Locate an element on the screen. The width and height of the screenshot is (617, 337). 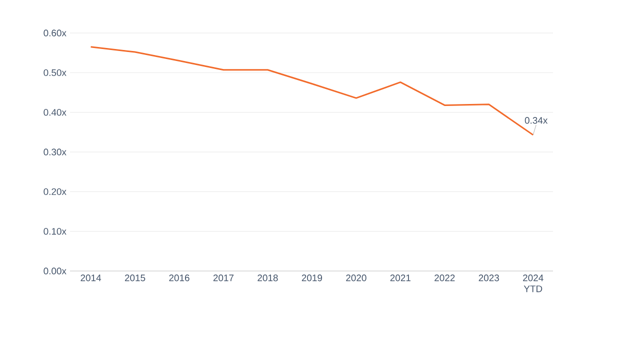
x-tick-label: 2018 is located at coordinates (268, 278).